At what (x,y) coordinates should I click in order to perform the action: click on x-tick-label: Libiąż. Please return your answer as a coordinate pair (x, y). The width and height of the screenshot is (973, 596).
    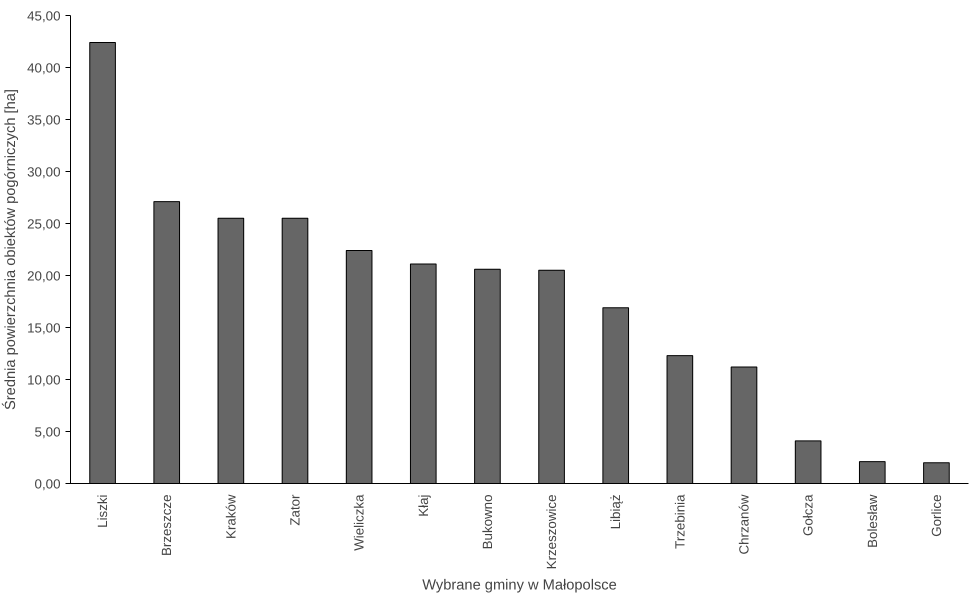
    Looking at the image, I should click on (616, 512).